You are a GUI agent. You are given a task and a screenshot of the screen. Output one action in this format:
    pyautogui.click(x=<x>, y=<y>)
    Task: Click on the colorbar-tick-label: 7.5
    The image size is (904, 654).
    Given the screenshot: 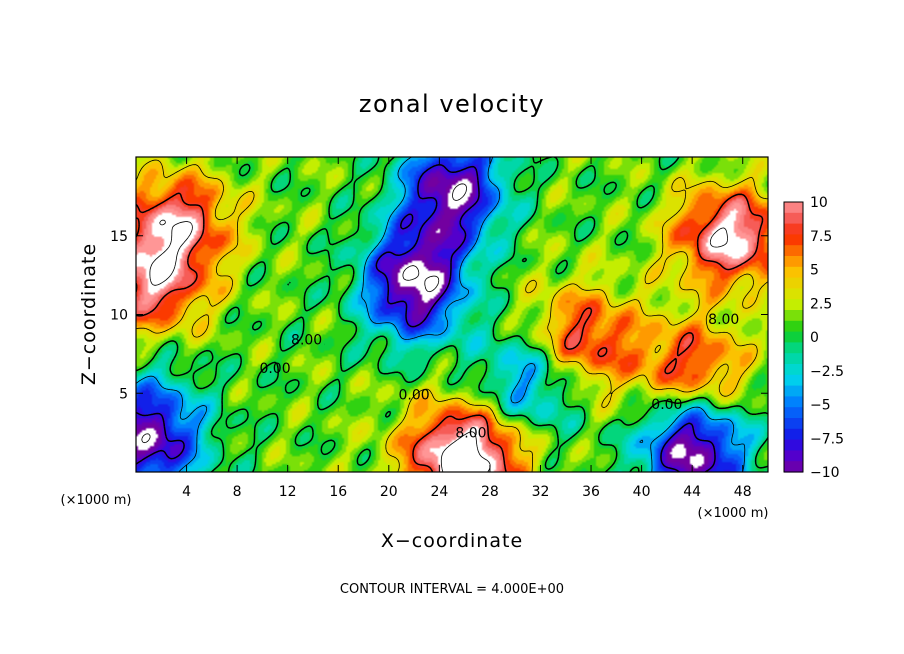 What is the action you would take?
    pyautogui.click(x=821, y=237)
    